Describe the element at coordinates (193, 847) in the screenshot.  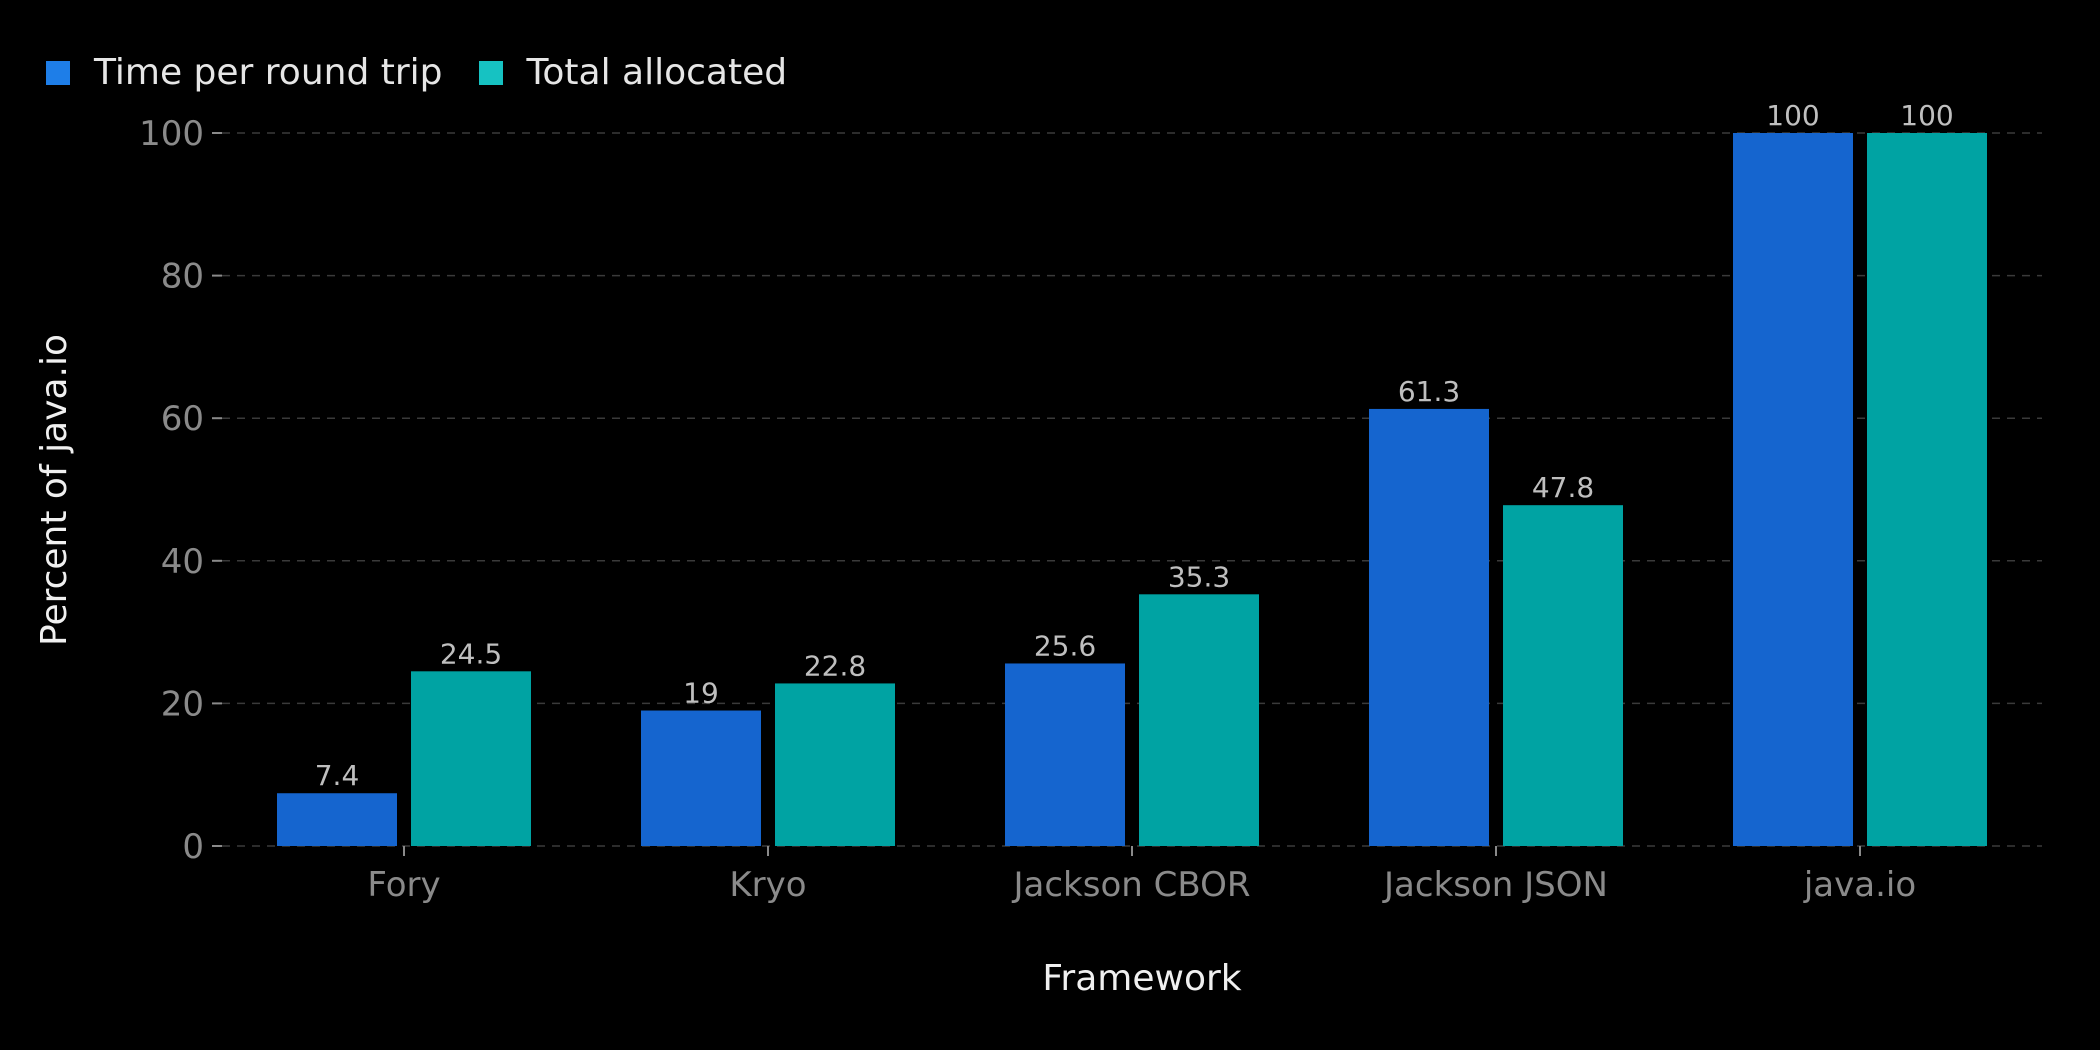
I see `y-tick-label: 0` at that location.